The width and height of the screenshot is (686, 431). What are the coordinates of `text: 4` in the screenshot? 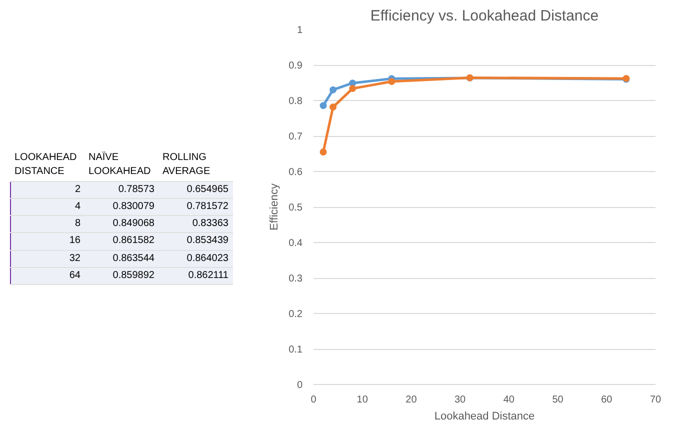 It's located at (47, 207).